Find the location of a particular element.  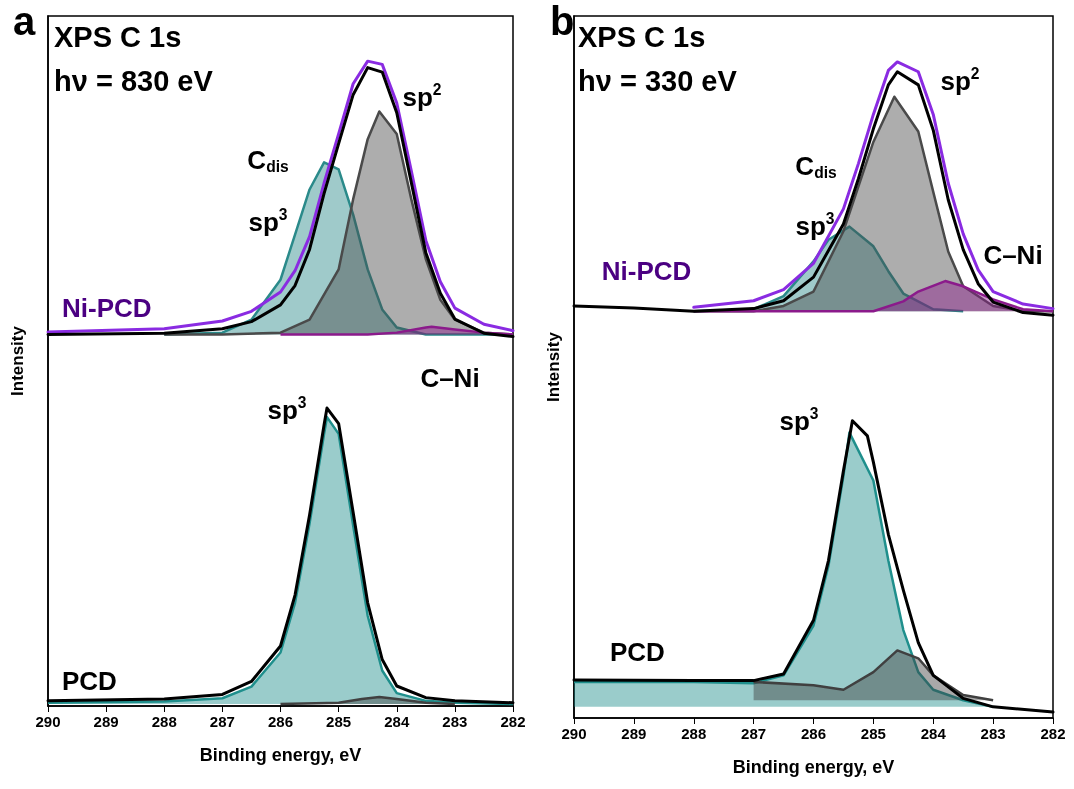

chart-title: b is located at coordinates (562, 21).